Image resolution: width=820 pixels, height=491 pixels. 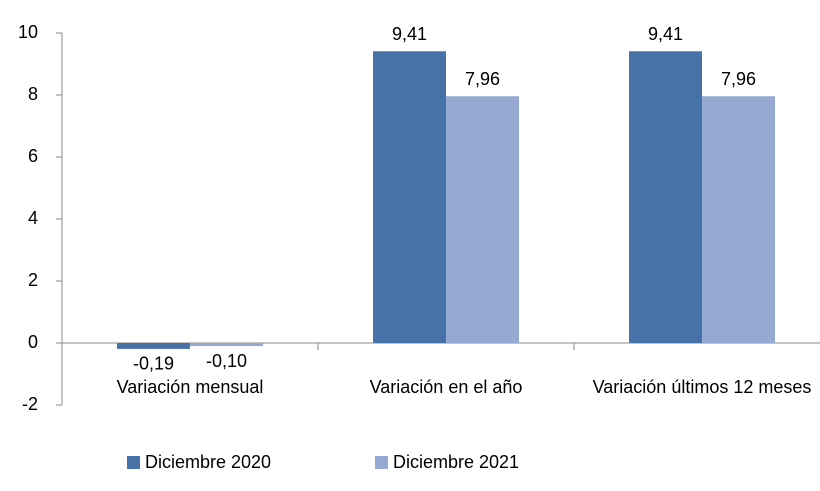 What do you see at coordinates (153, 364) in the screenshot?
I see `value-label: -0,19` at bounding box center [153, 364].